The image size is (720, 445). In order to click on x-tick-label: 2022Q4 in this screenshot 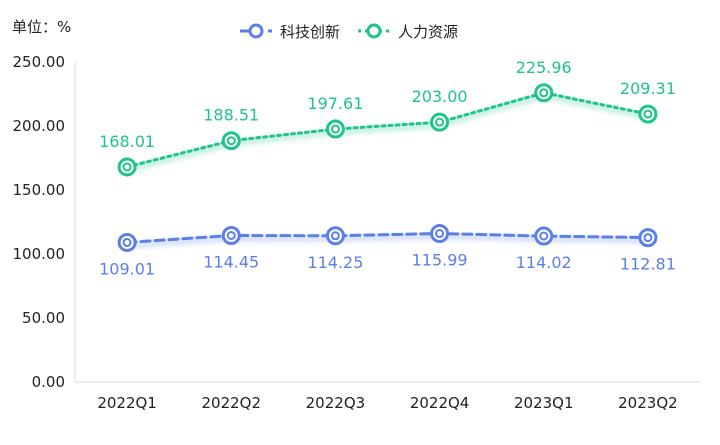, I will do `click(440, 403)`.